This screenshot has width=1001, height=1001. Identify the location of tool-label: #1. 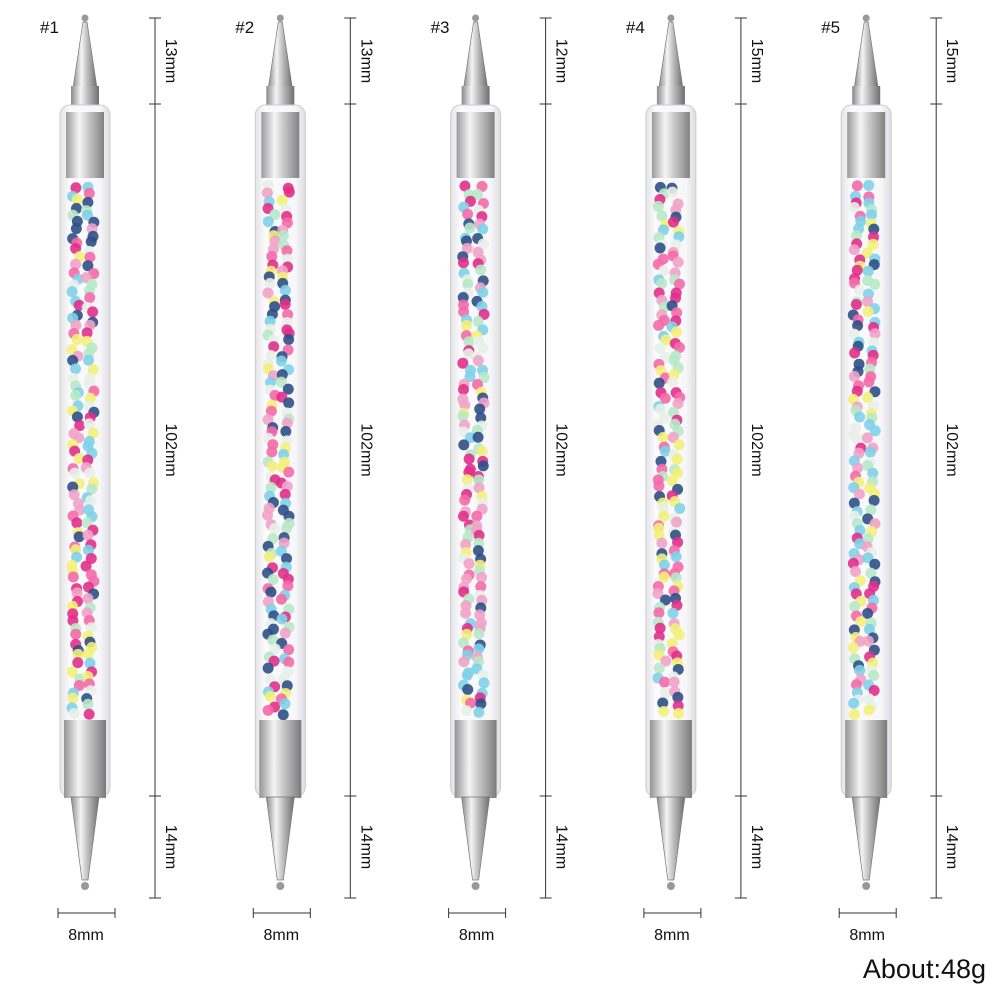
(49, 27).